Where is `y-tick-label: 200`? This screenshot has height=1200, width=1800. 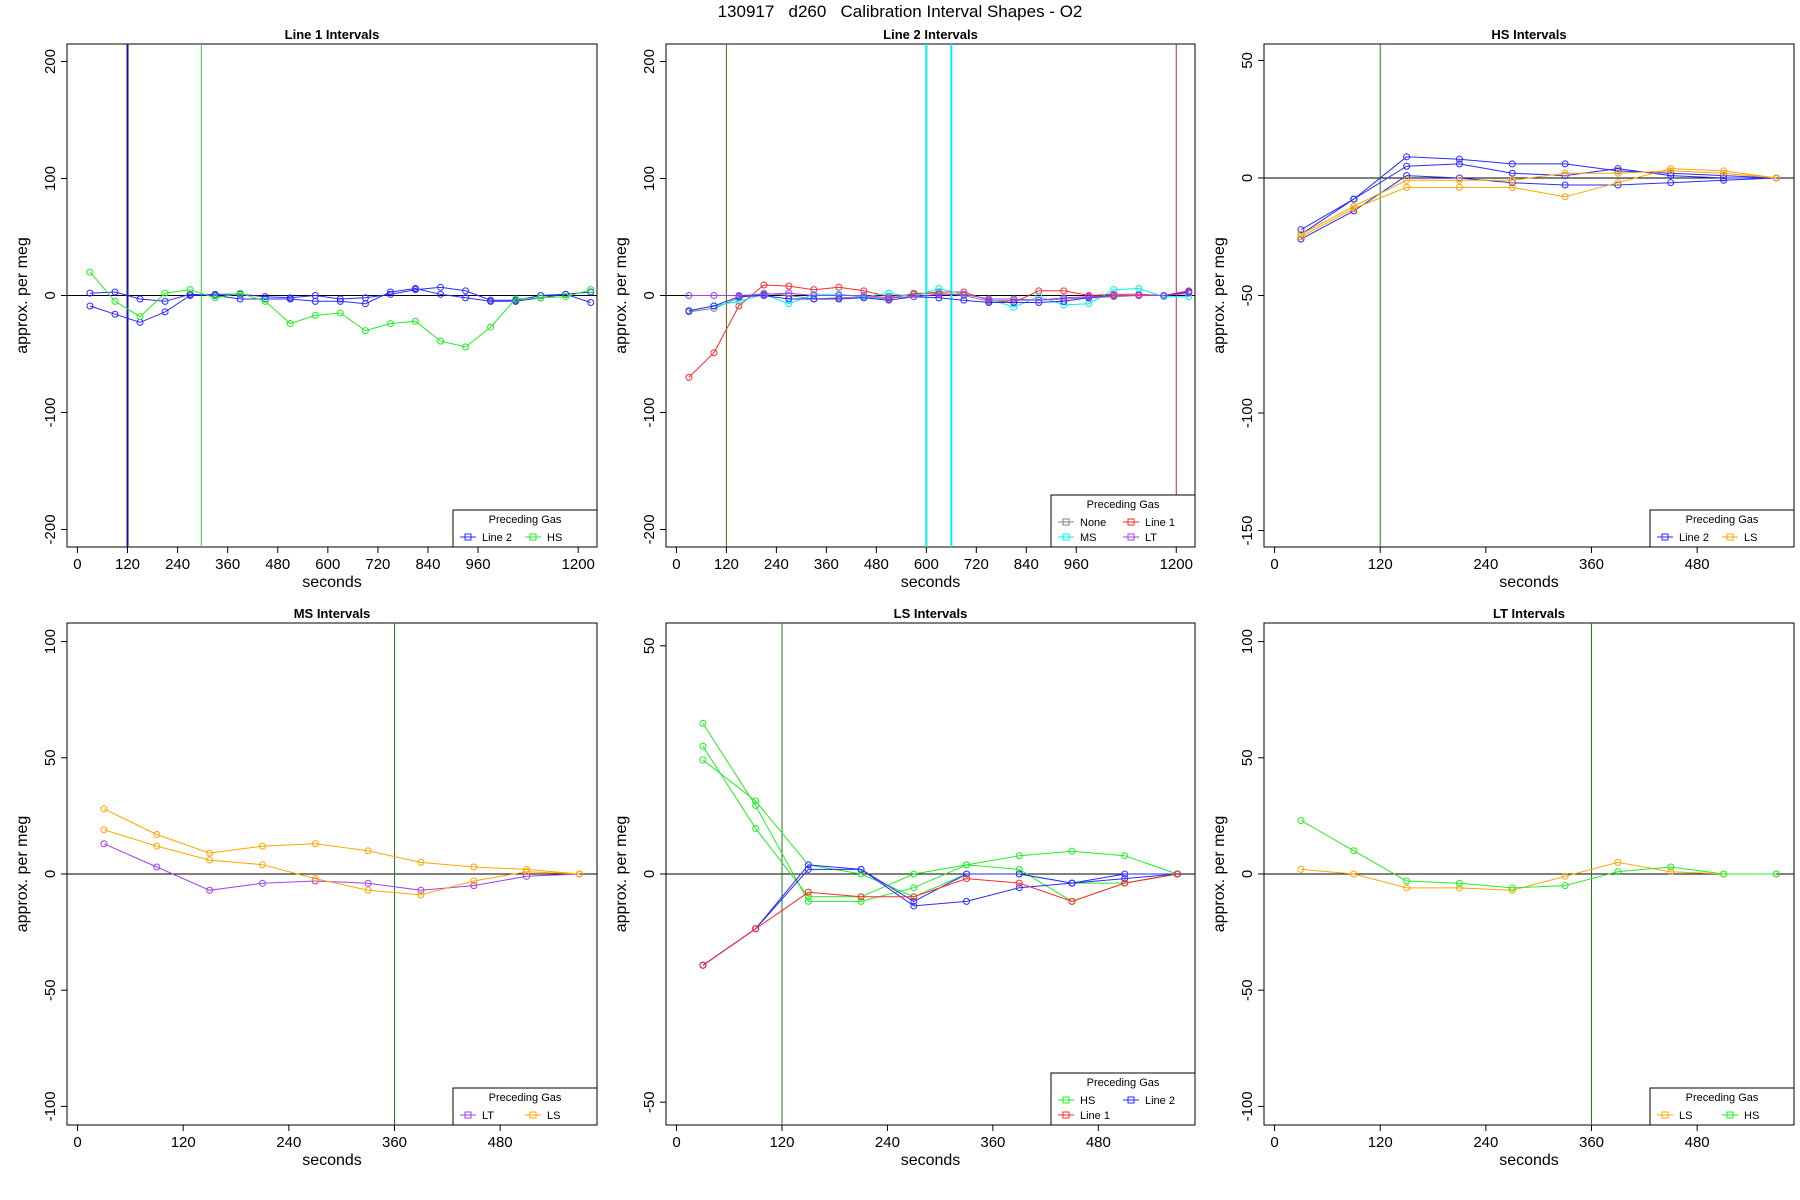 y-tick-label: 200 is located at coordinates (649, 61).